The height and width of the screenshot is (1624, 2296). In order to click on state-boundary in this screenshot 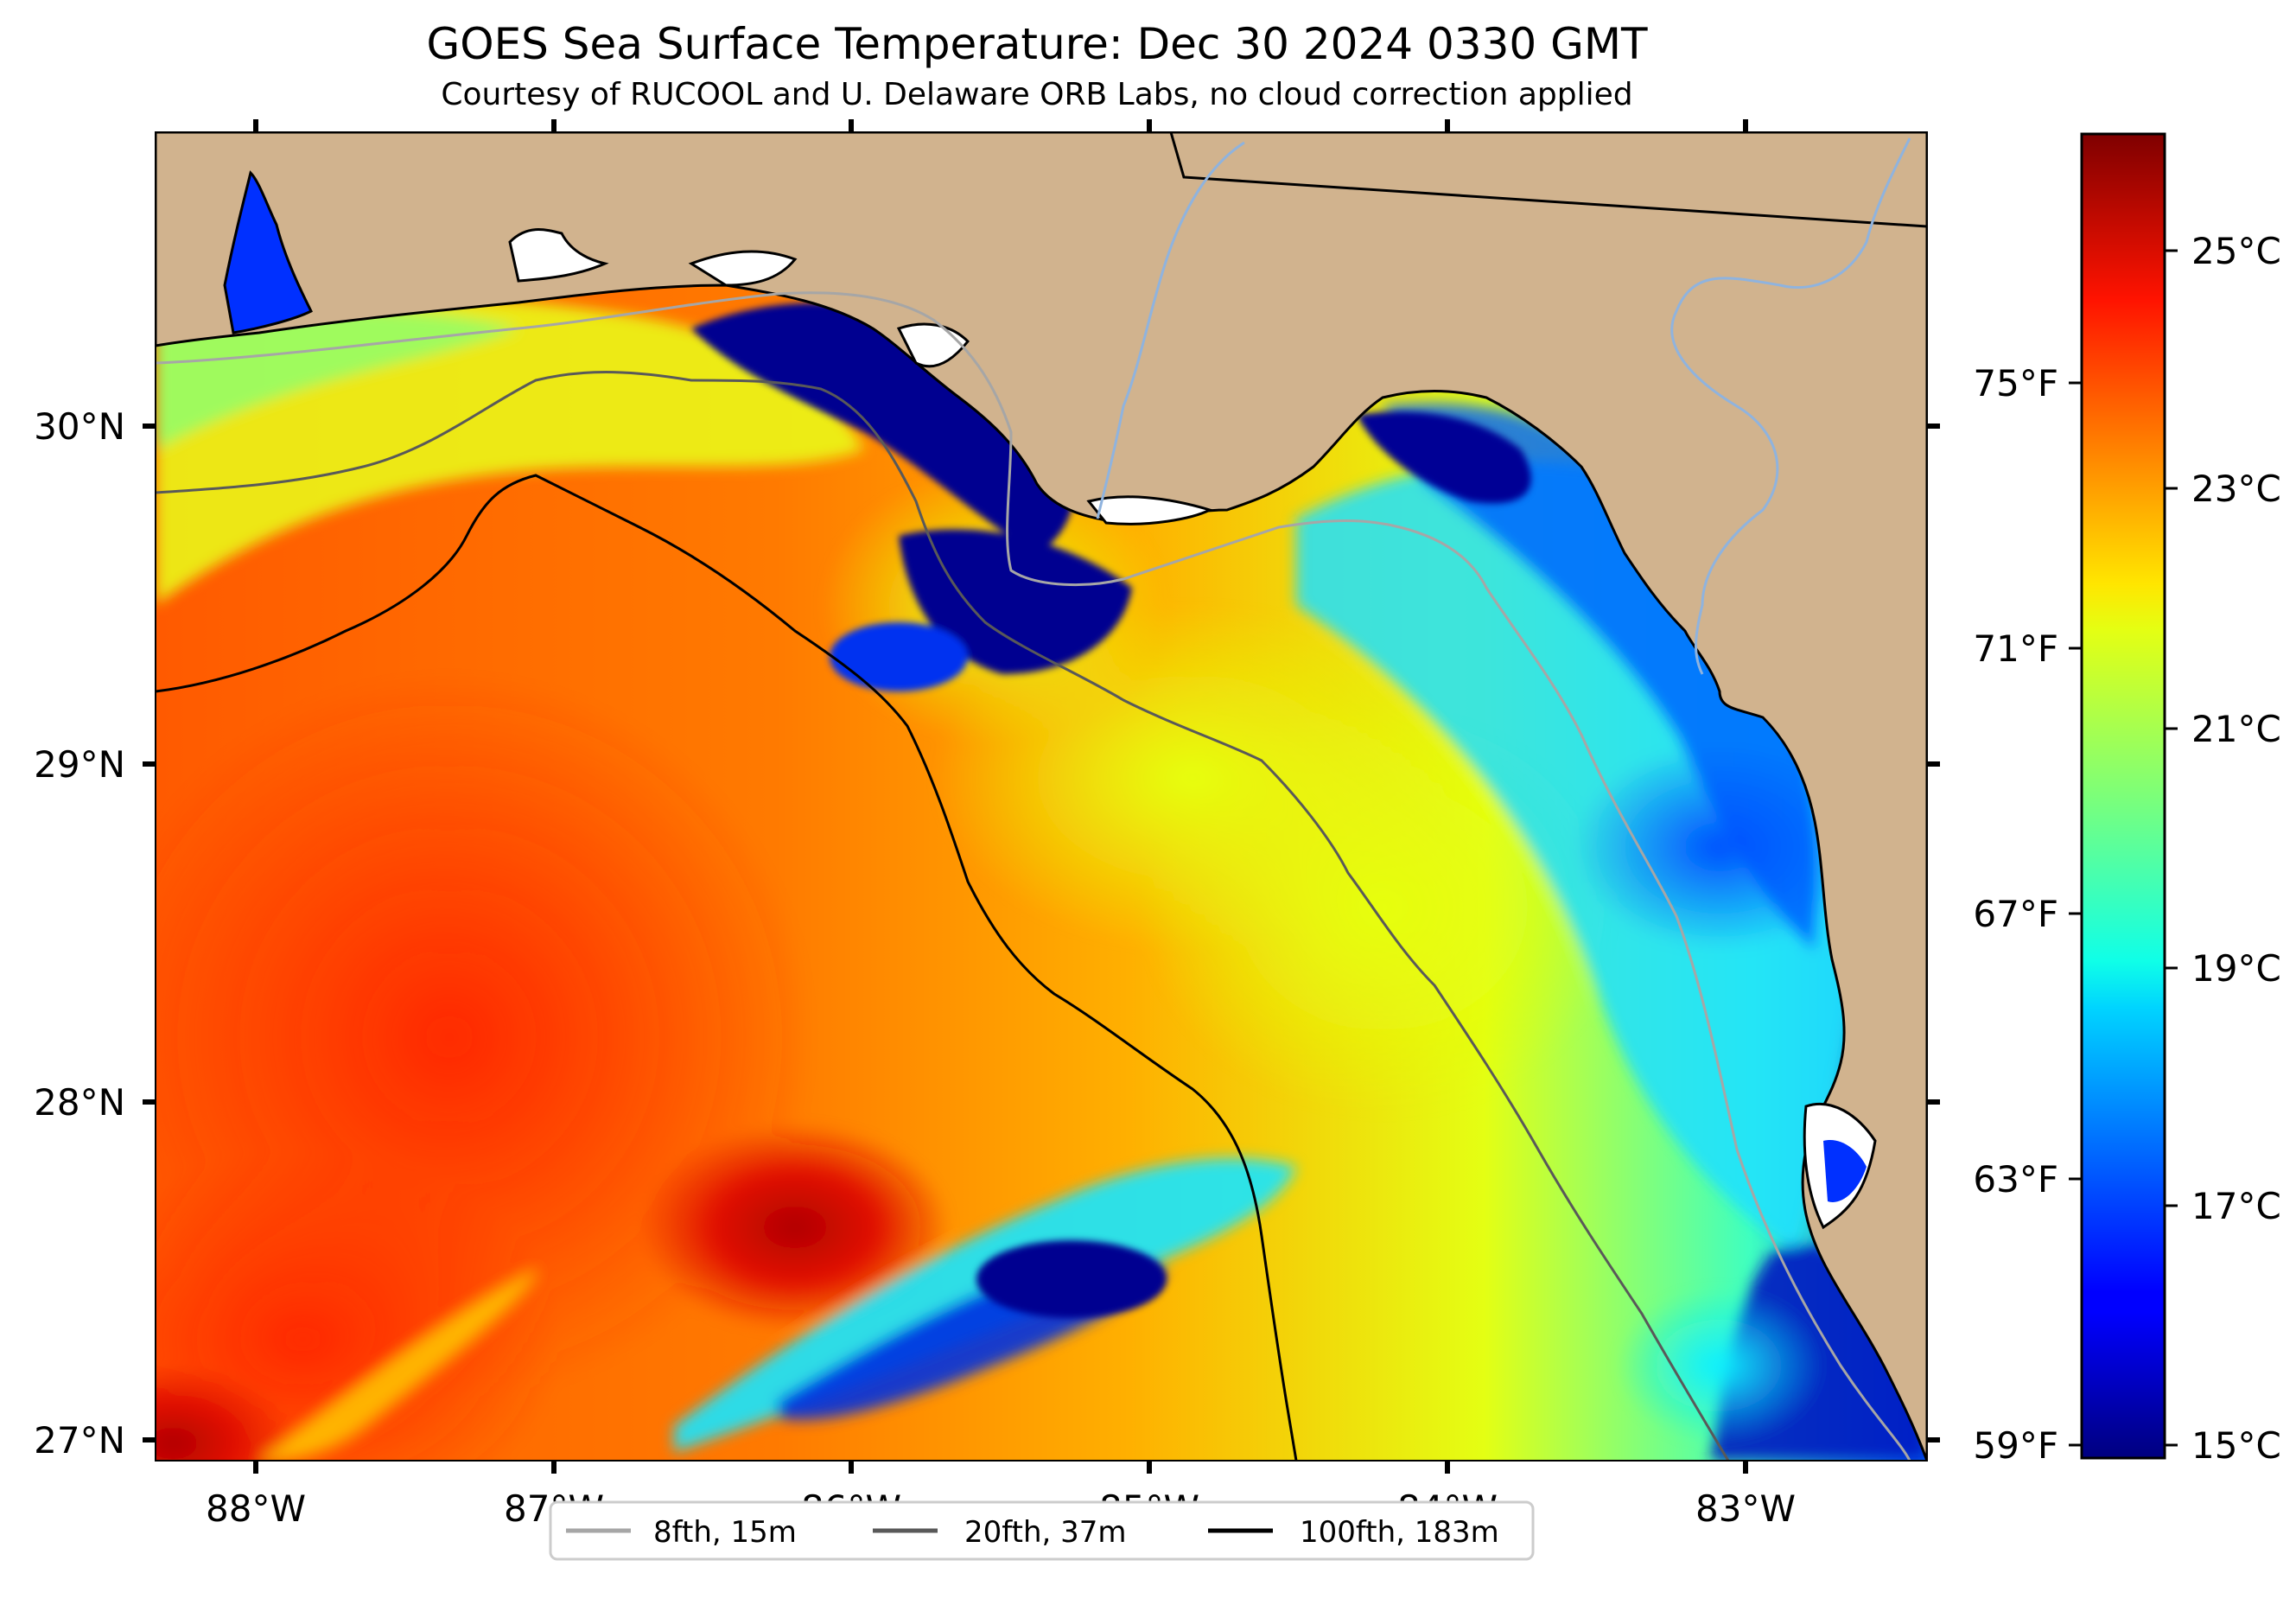, I will do `click(1548, 180)`.